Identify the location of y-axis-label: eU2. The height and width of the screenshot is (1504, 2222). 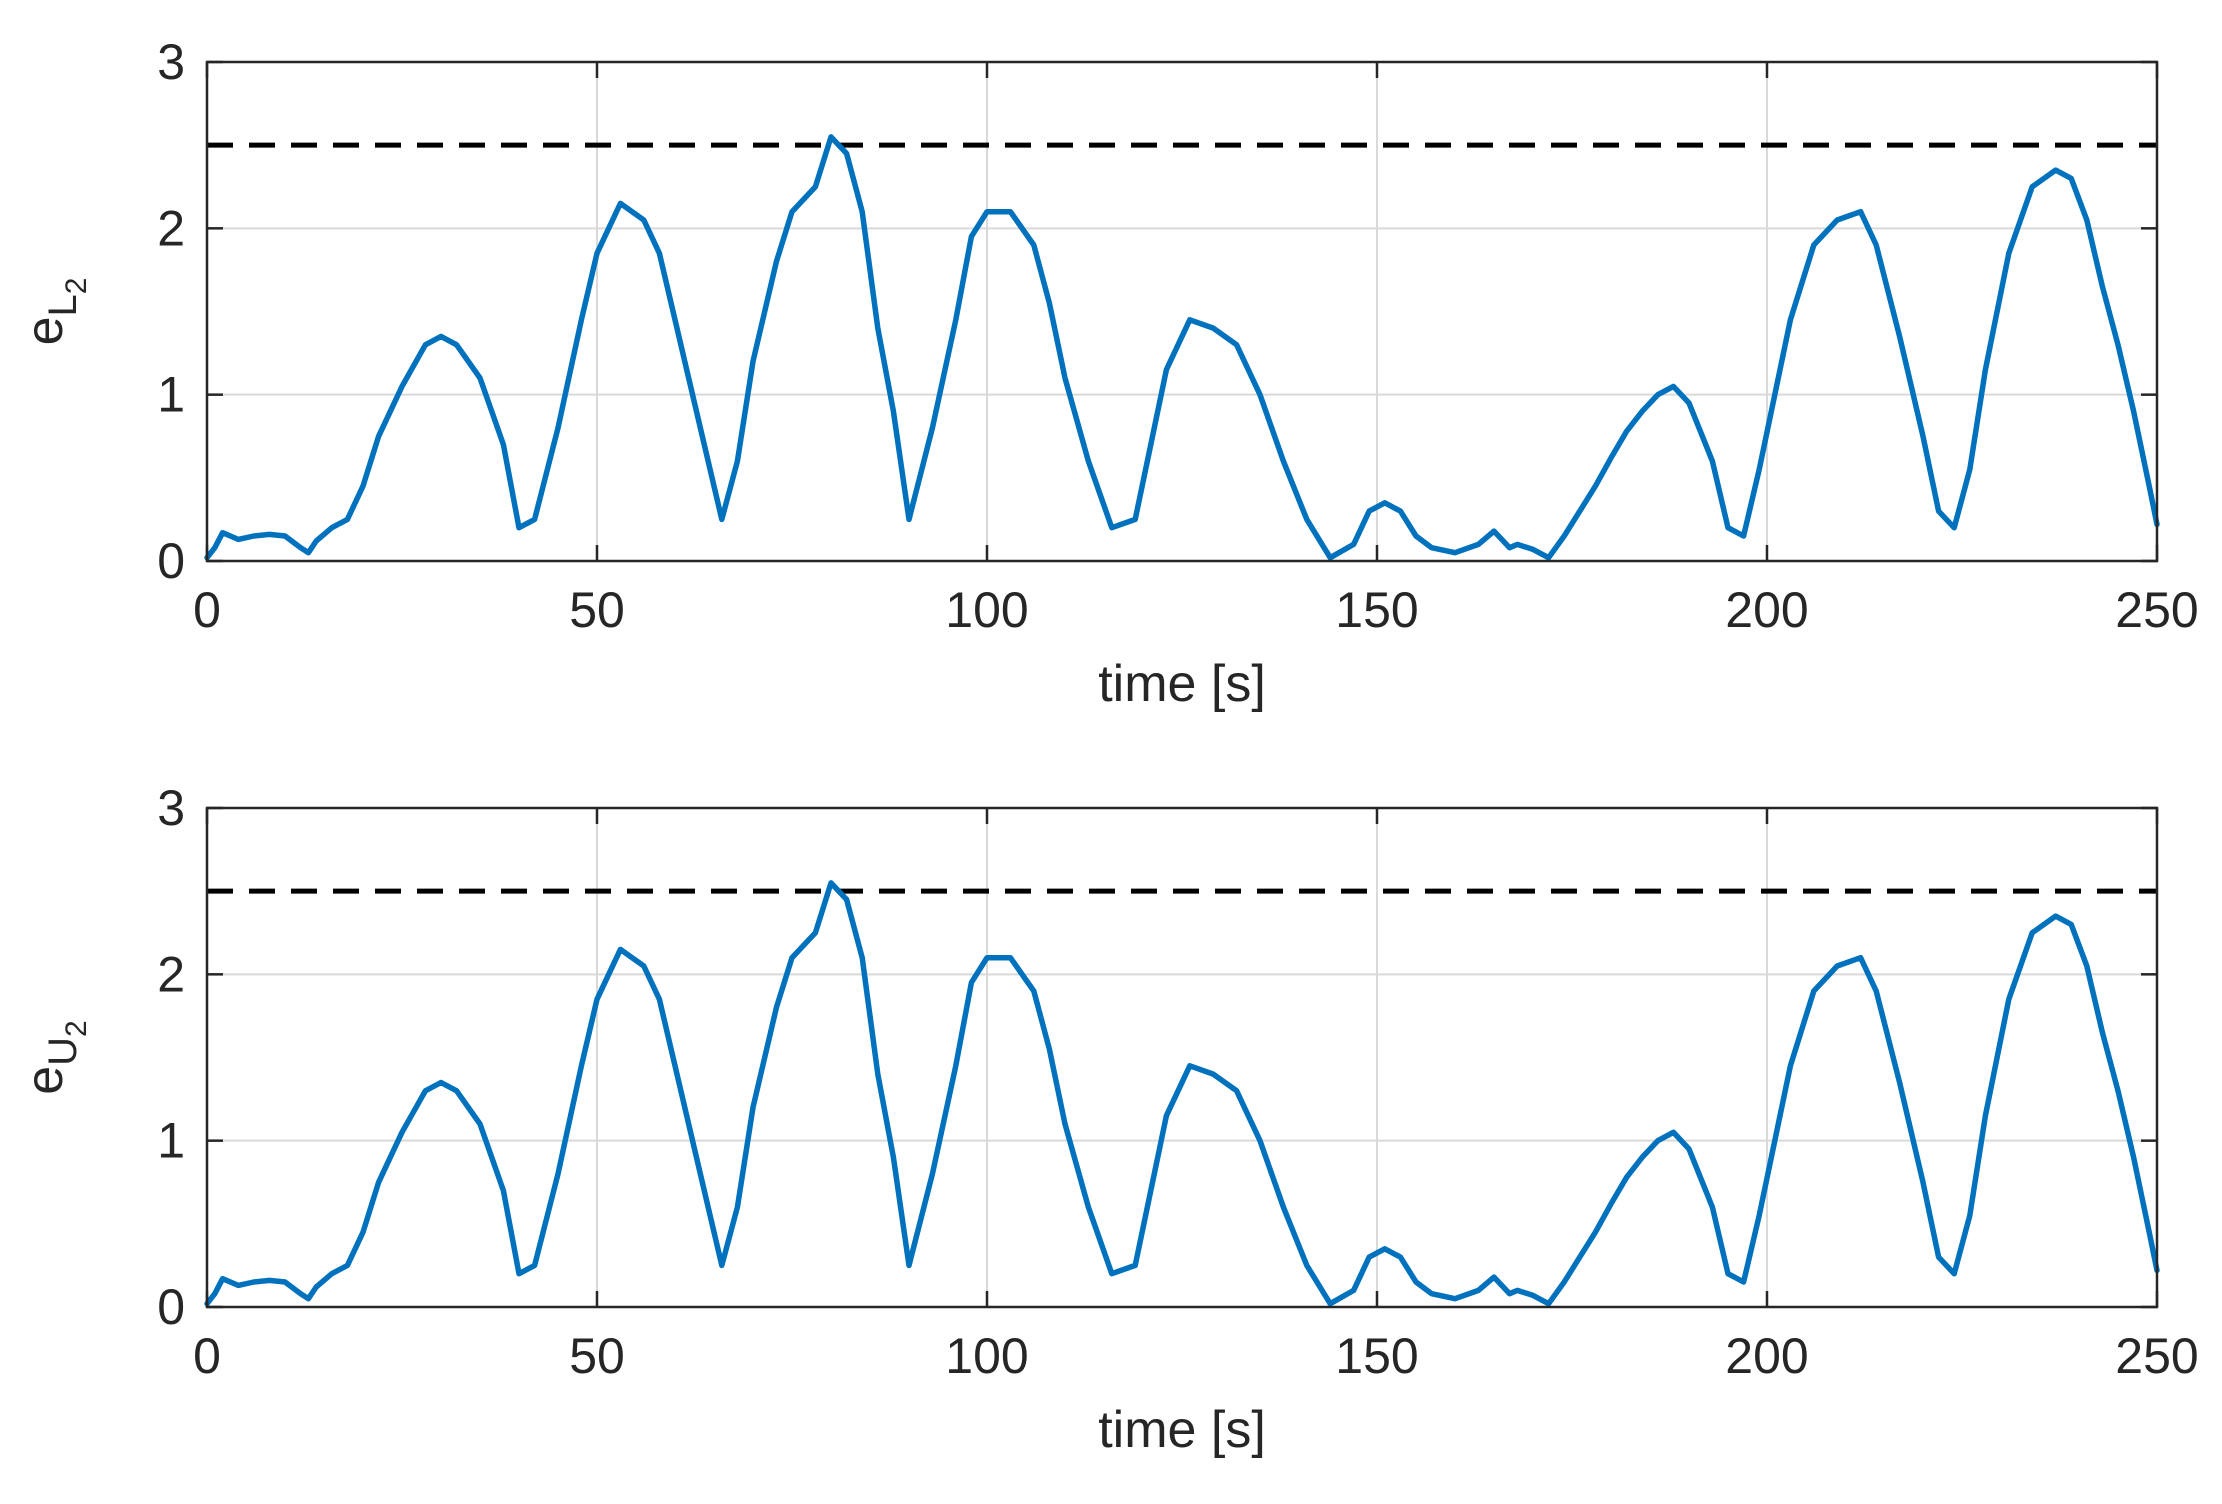
(54, 1057).